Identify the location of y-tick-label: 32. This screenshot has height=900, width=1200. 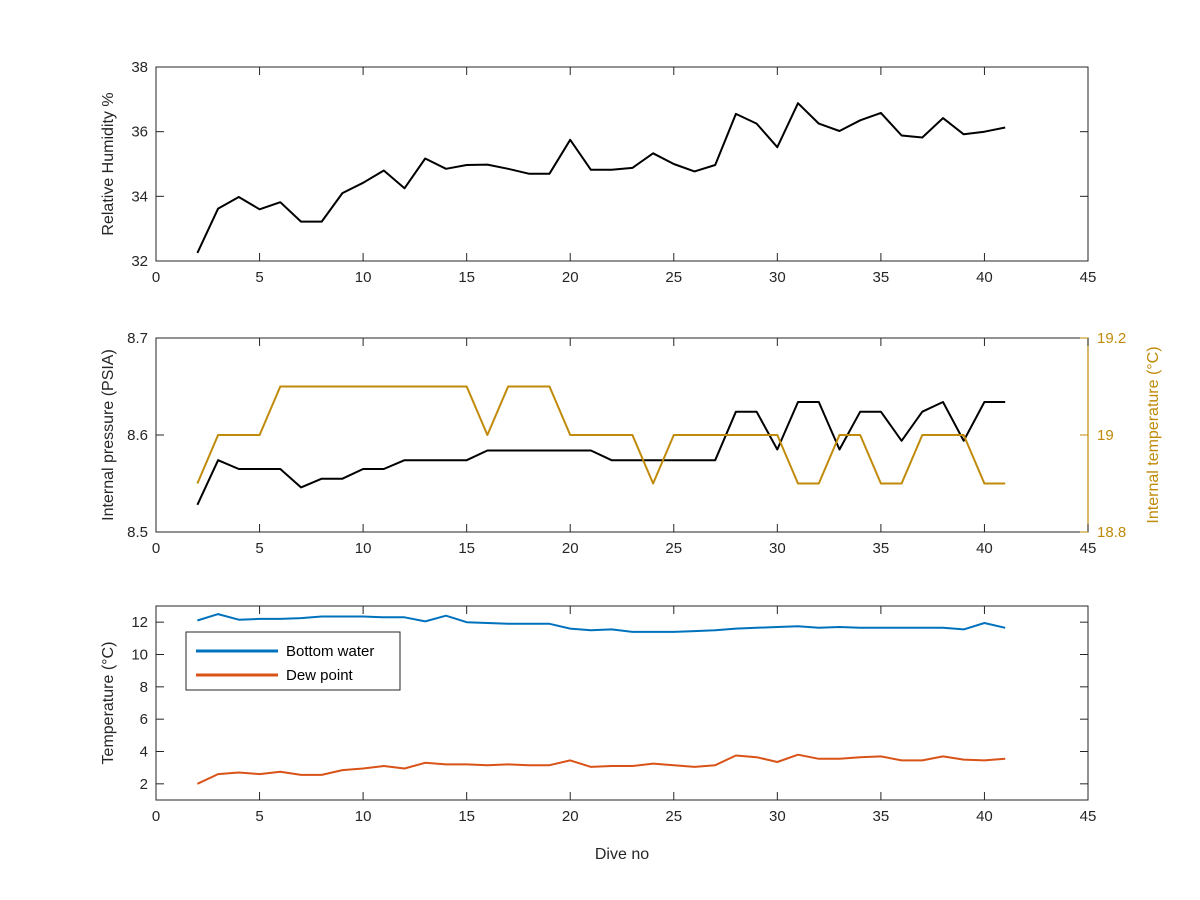
(139, 261).